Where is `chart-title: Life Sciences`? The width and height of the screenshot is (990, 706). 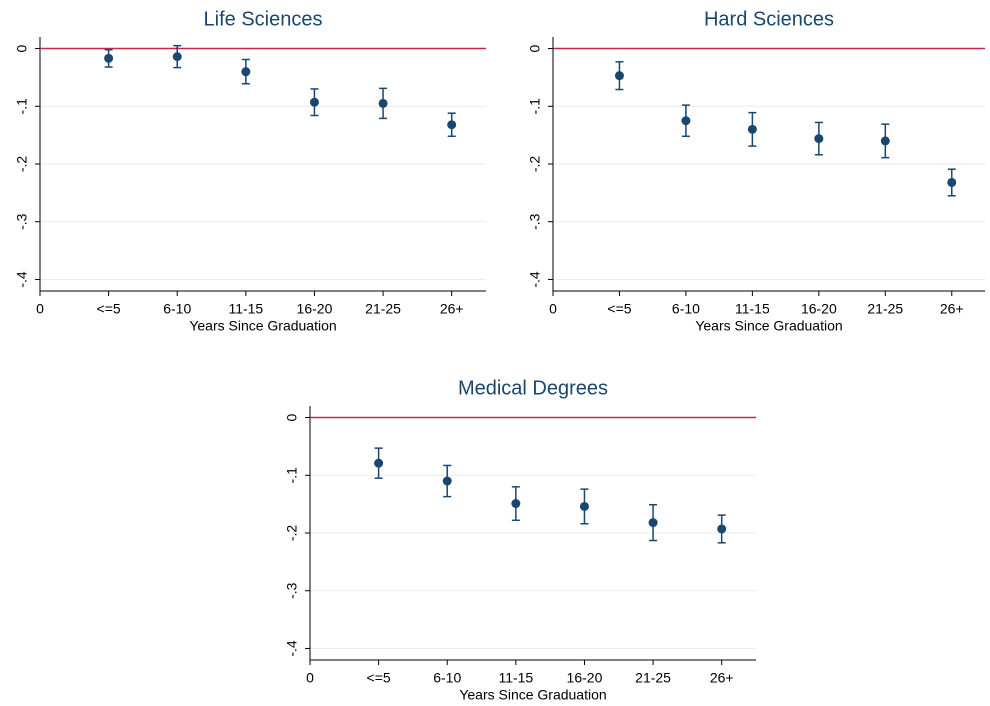 chart-title: Life Sciences is located at coordinates (263, 19).